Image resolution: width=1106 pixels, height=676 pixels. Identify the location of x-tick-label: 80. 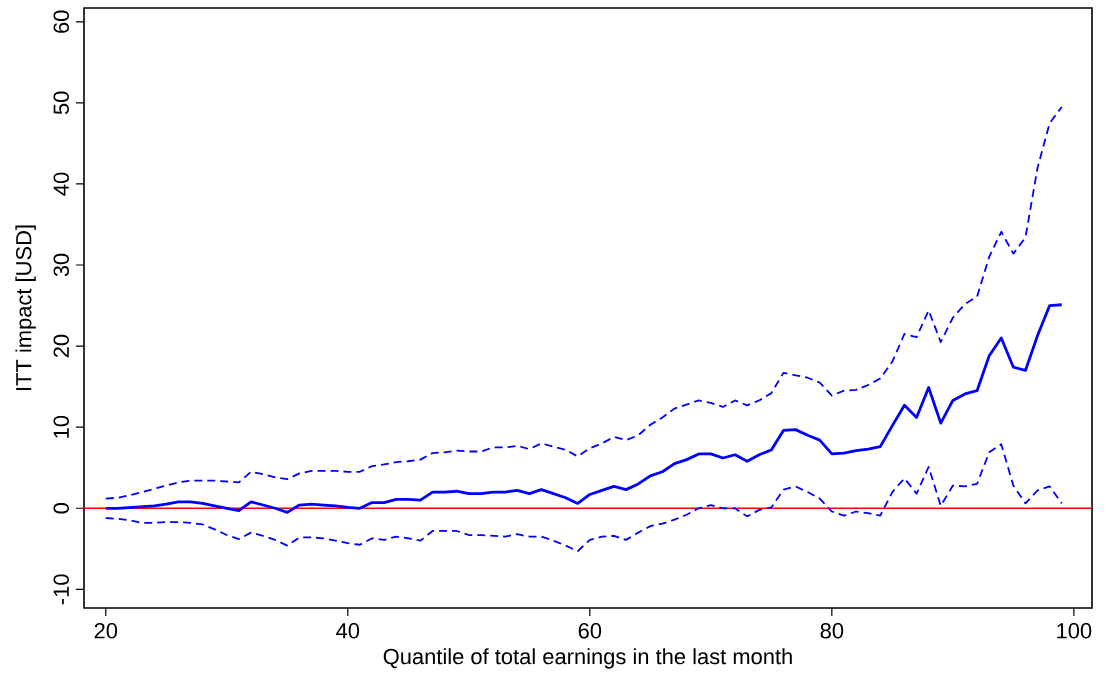
(832, 631).